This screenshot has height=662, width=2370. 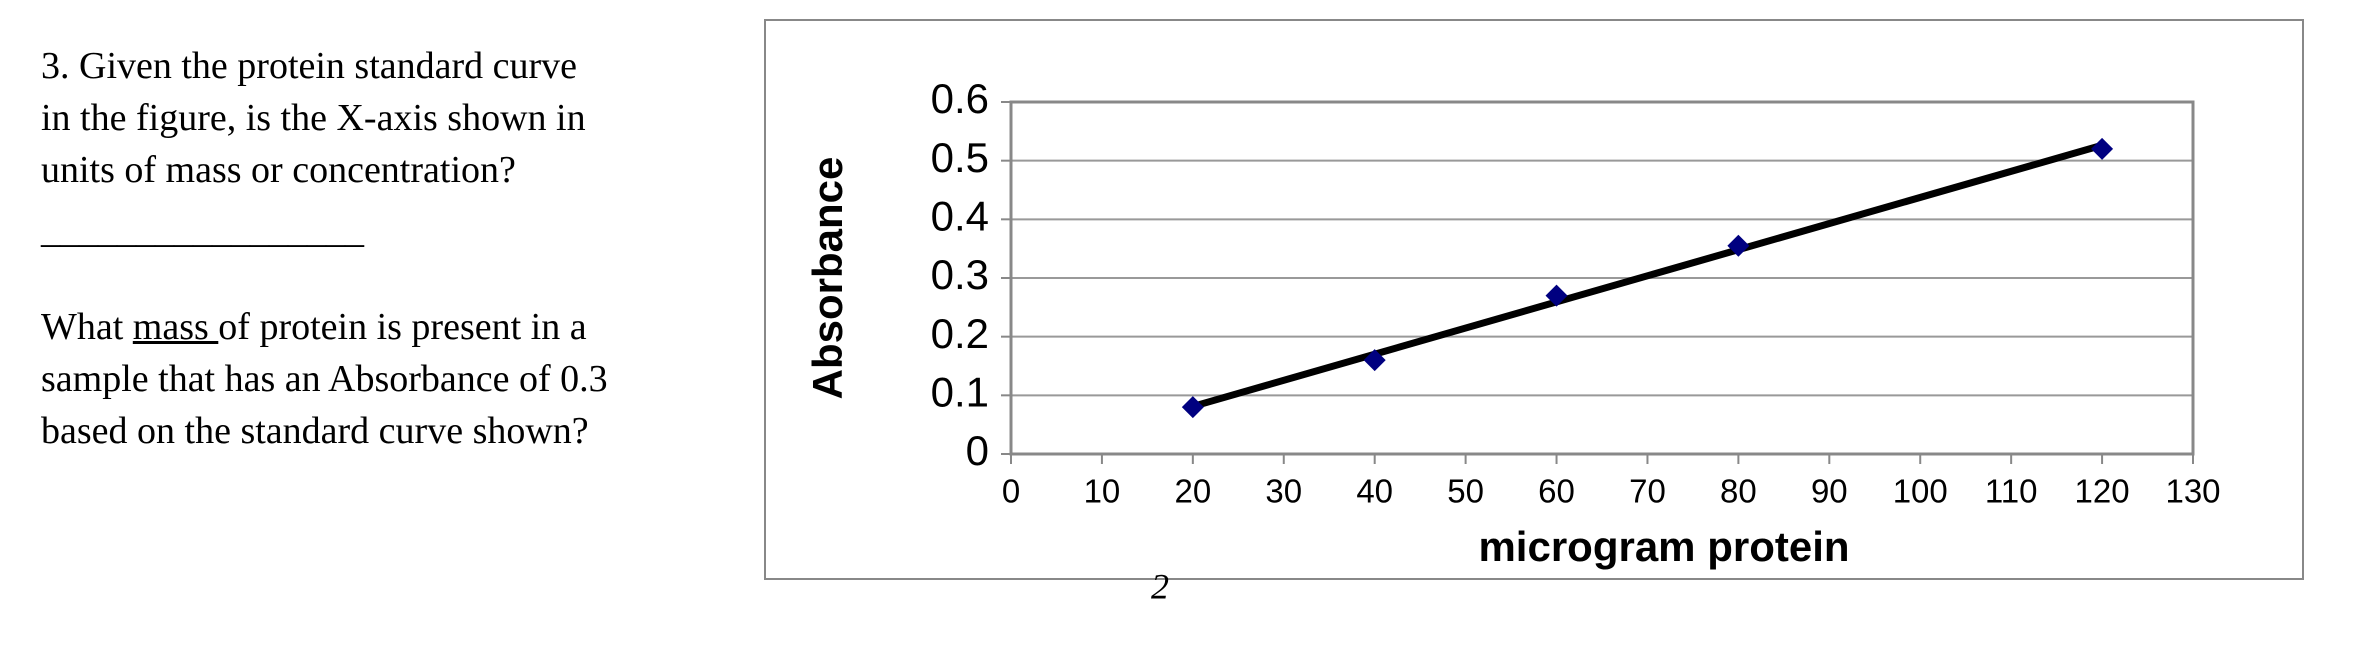 What do you see at coordinates (1465, 491) in the screenshot?
I see `x-tick-label: 50` at bounding box center [1465, 491].